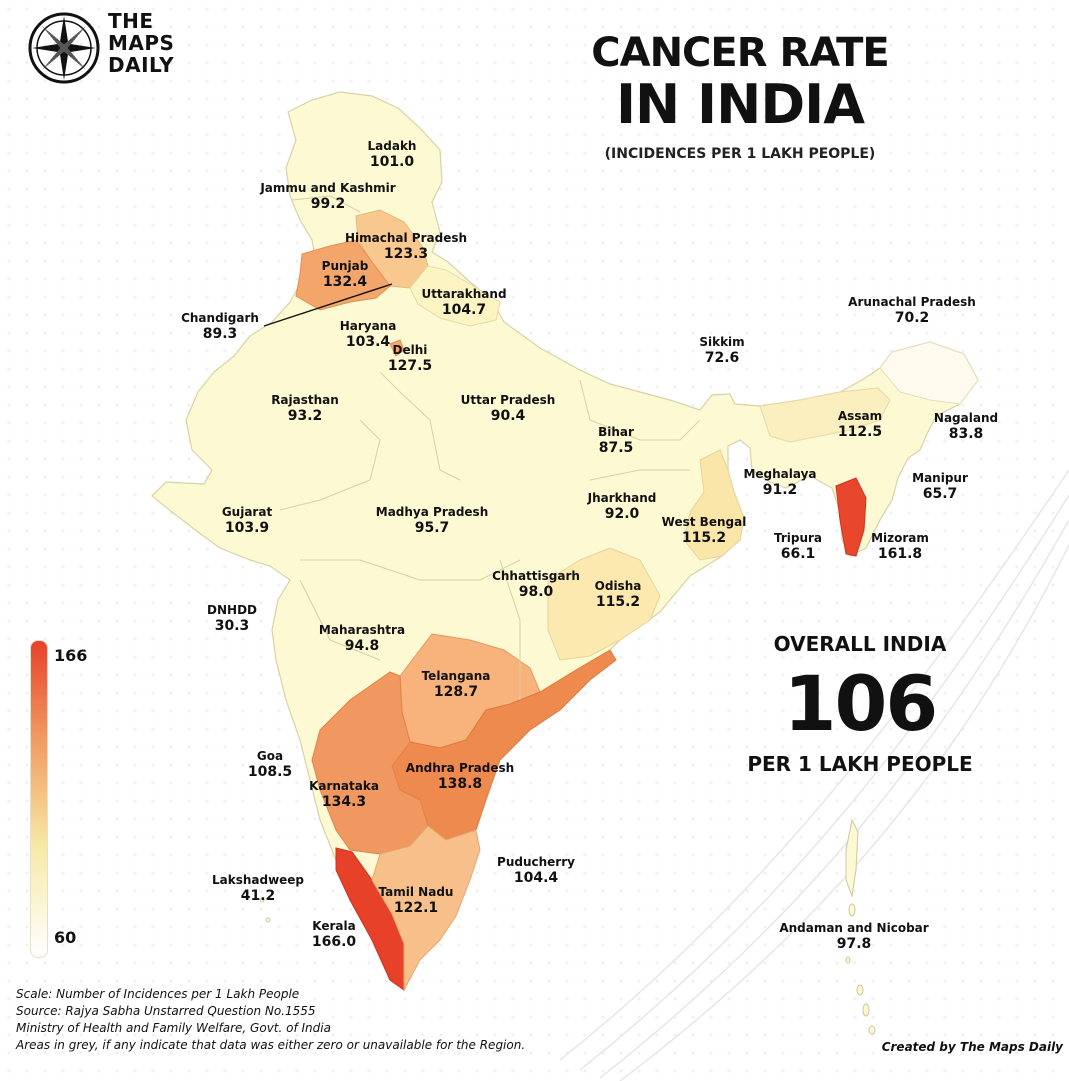  I want to click on region-name: Nagaland, so click(966, 418).